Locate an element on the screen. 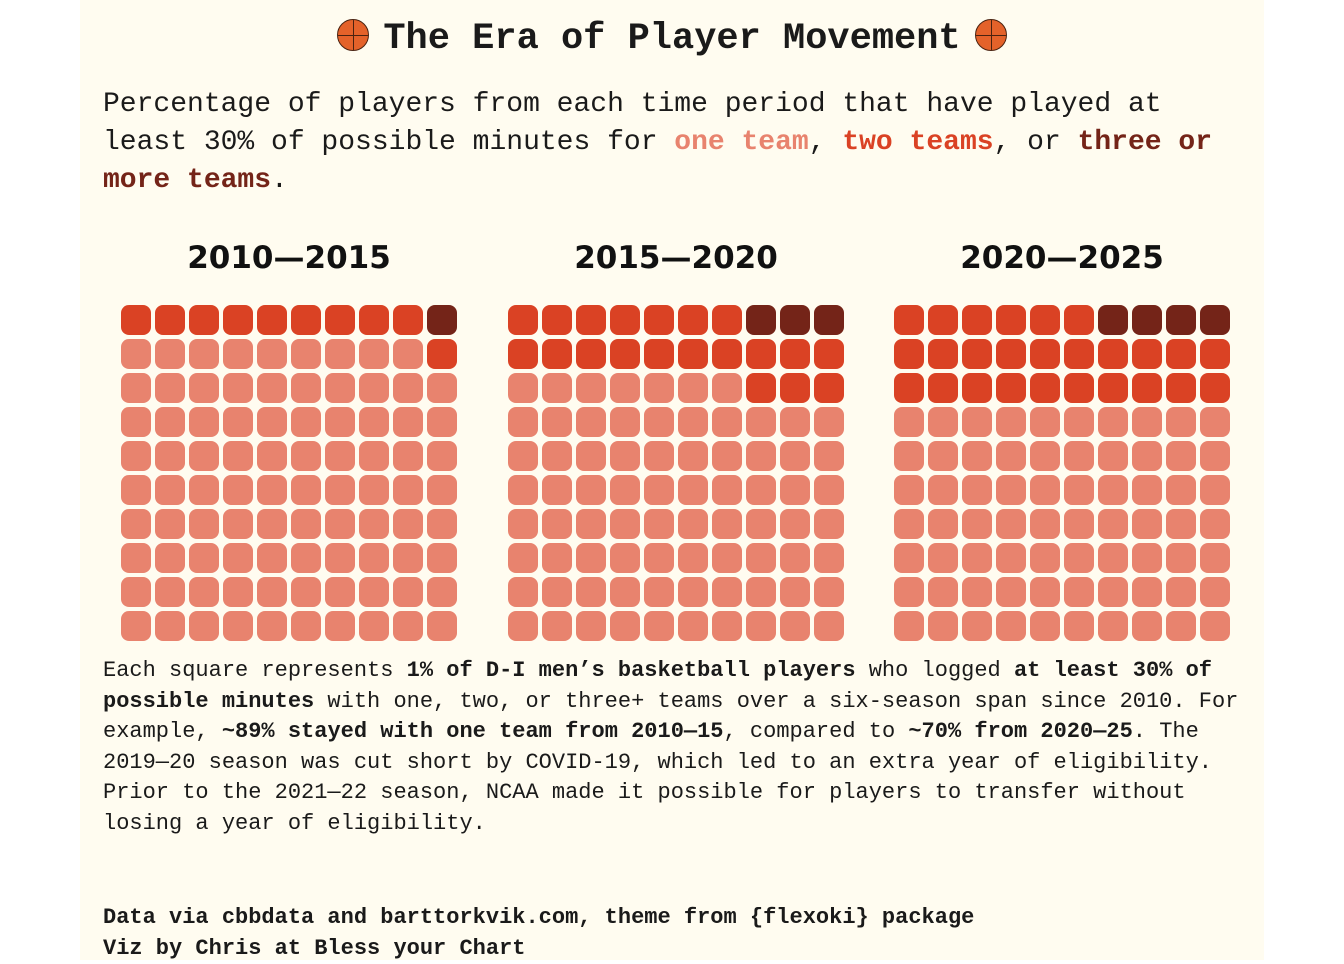 This screenshot has height=964, width=1344. basketball-icon is located at coordinates (990, 35).